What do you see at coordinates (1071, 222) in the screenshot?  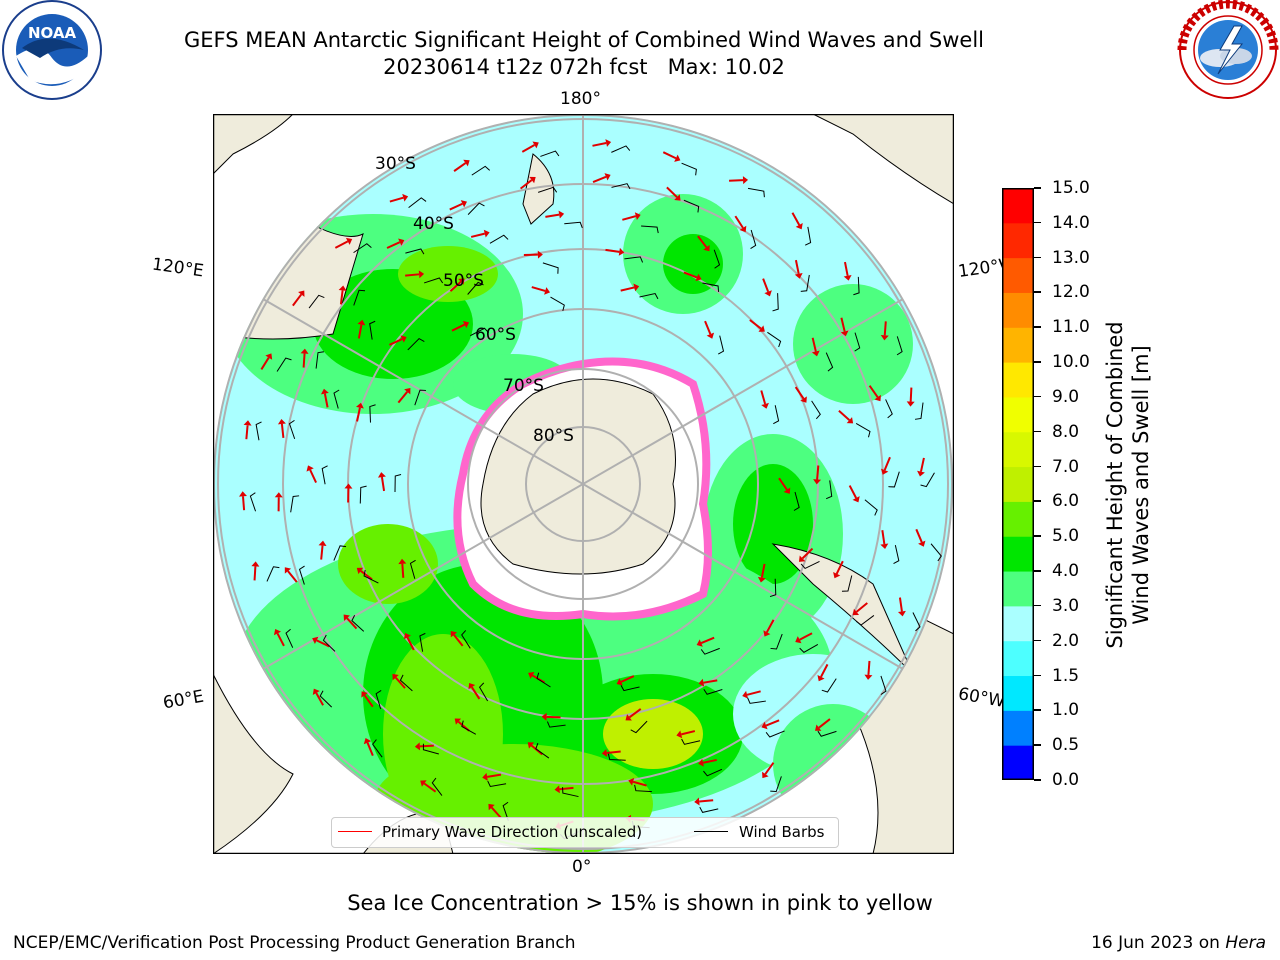 I see `colorbar-tick-label: 14.0` at bounding box center [1071, 222].